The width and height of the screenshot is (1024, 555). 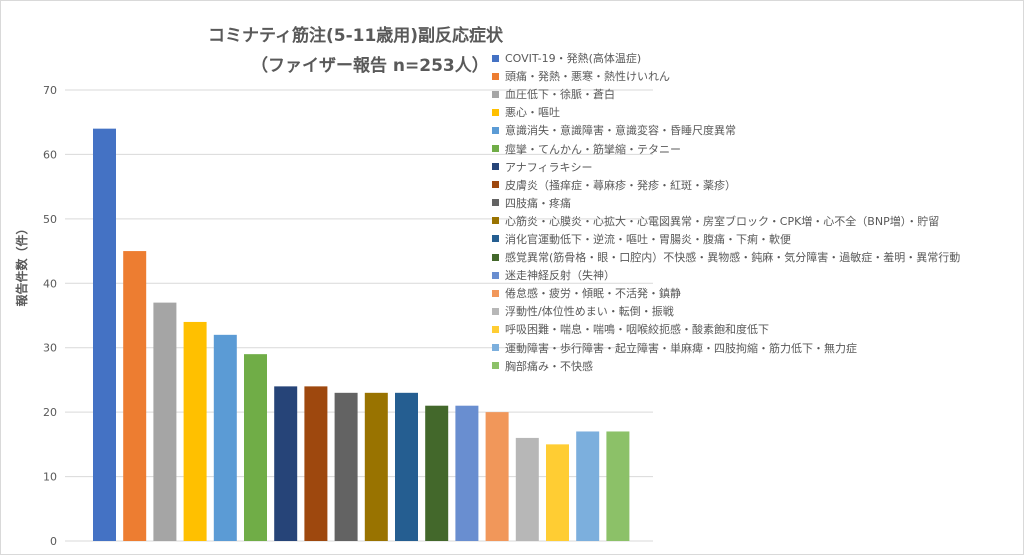 I want to click on legend-item: 倦怠感・疲労・傾眠・不活発・鎮静, so click(x=757, y=293).